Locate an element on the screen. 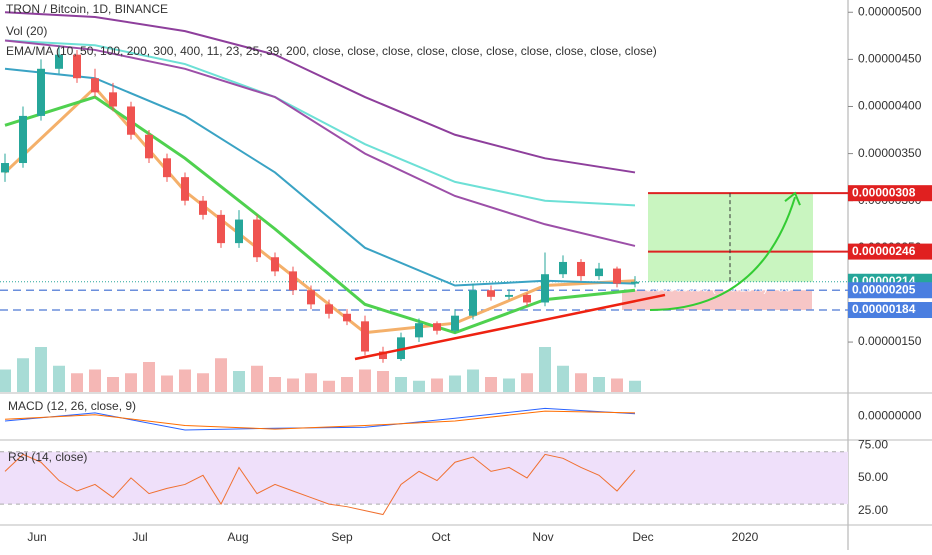  y-tick-label: 0.00000500 is located at coordinates (890, 11).